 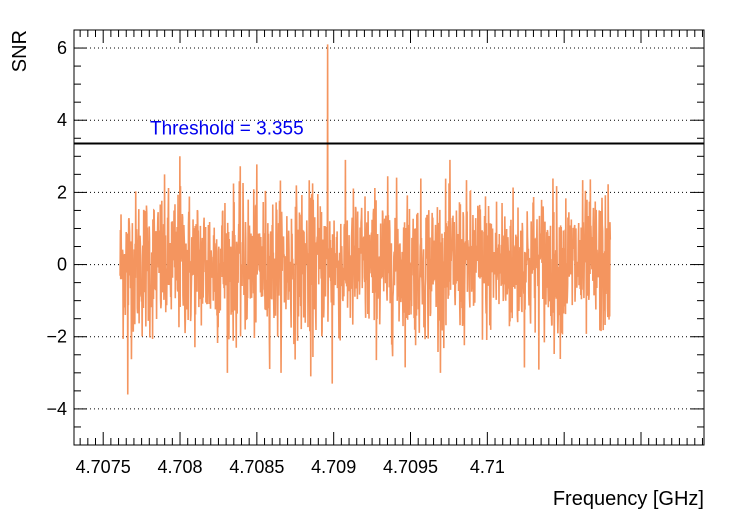 What do you see at coordinates (62, 48) in the screenshot?
I see `y-tick-label: 6` at bounding box center [62, 48].